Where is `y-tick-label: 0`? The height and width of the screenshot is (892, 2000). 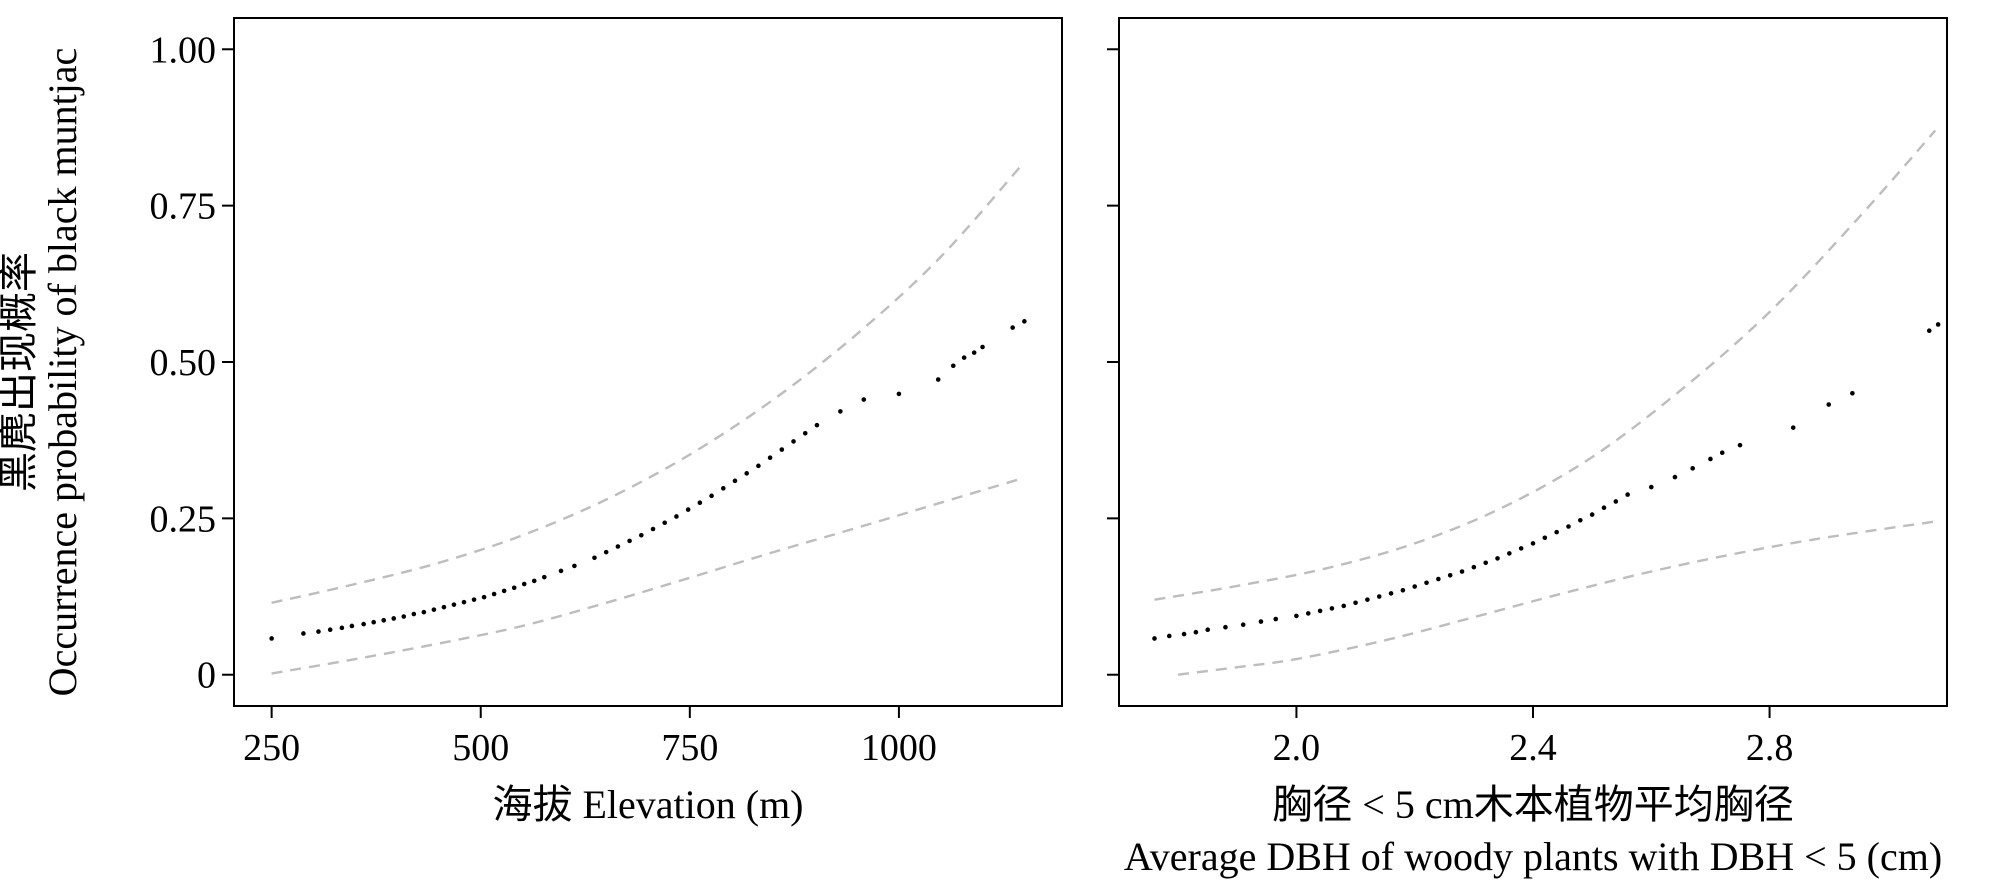 y-tick-label: 0 is located at coordinates (206, 676).